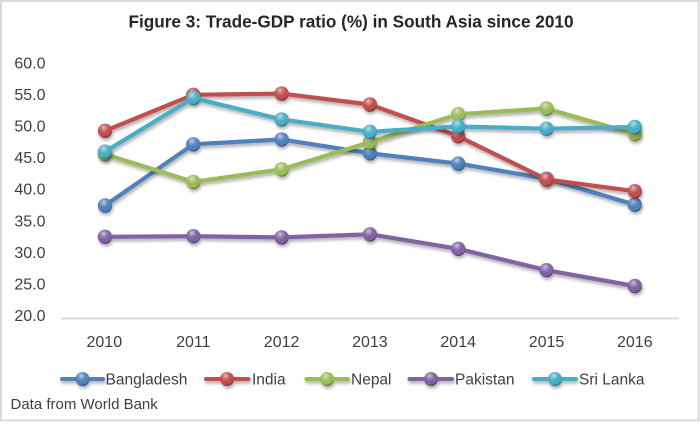 This screenshot has height=424, width=700. Describe the element at coordinates (547, 342) in the screenshot. I see `svg-text: 2015` at that location.